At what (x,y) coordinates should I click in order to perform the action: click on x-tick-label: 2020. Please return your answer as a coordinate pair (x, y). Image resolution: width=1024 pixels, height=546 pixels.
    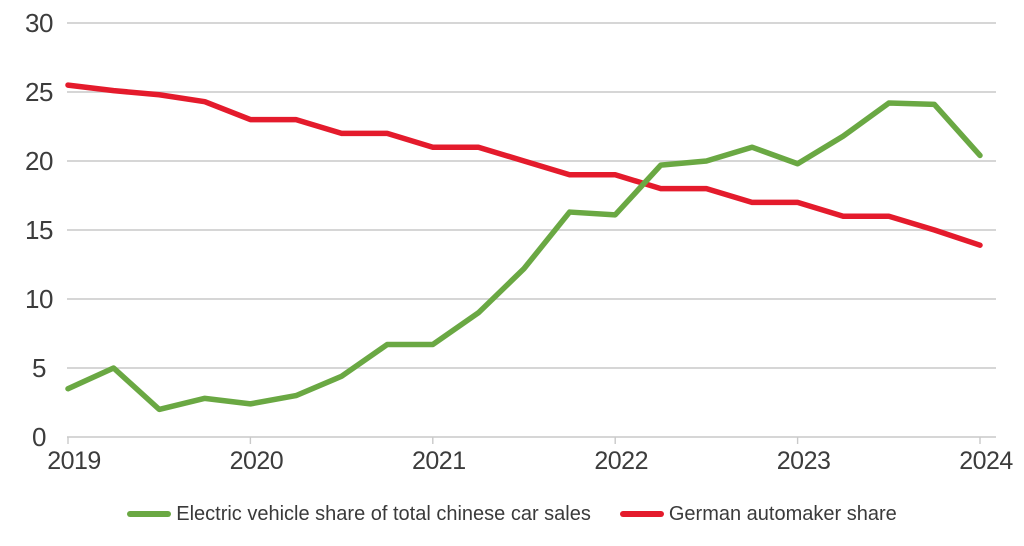
    Looking at the image, I should click on (257, 461).